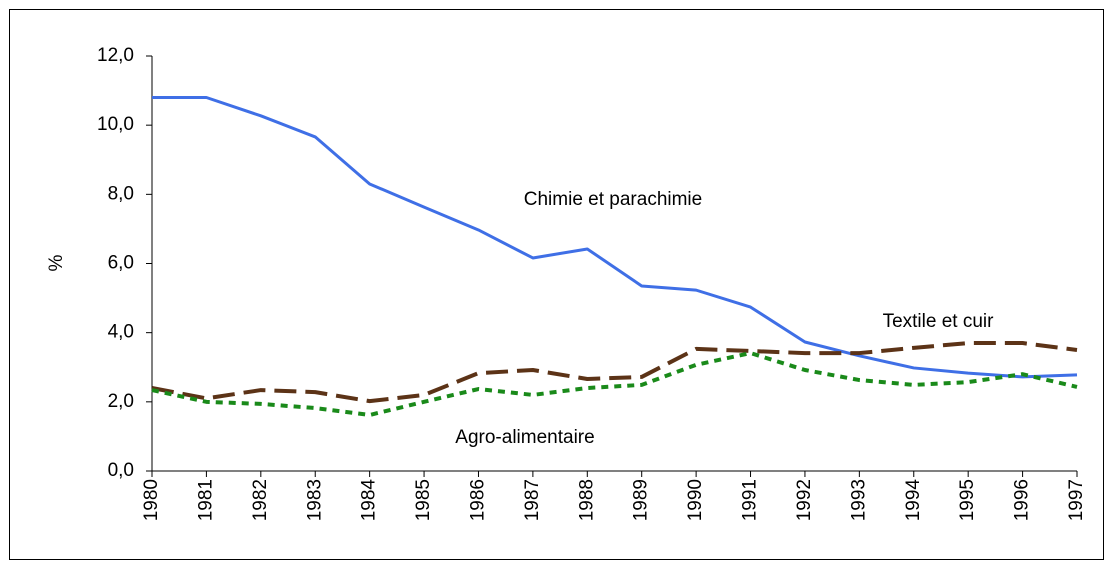  Describe the element at coordinates (115, 55) in the screenshot. I see `y-tick-label: 12,0` at that location.